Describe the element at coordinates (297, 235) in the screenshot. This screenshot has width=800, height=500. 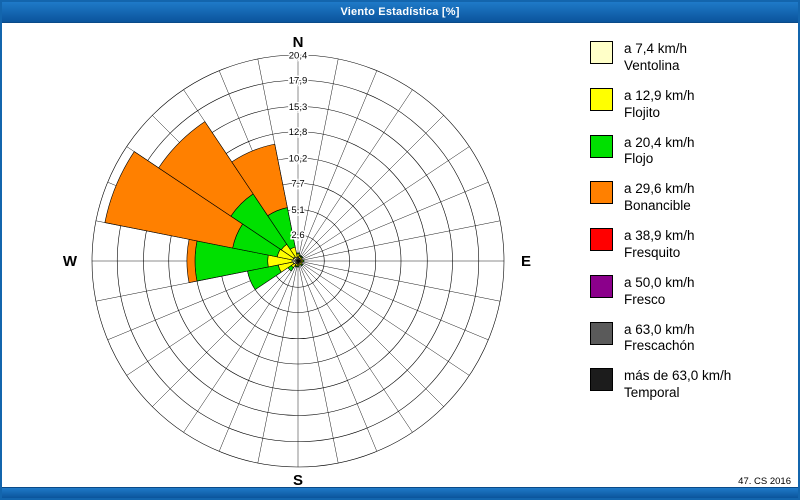
I see `svg-text: 2,6` at that location.